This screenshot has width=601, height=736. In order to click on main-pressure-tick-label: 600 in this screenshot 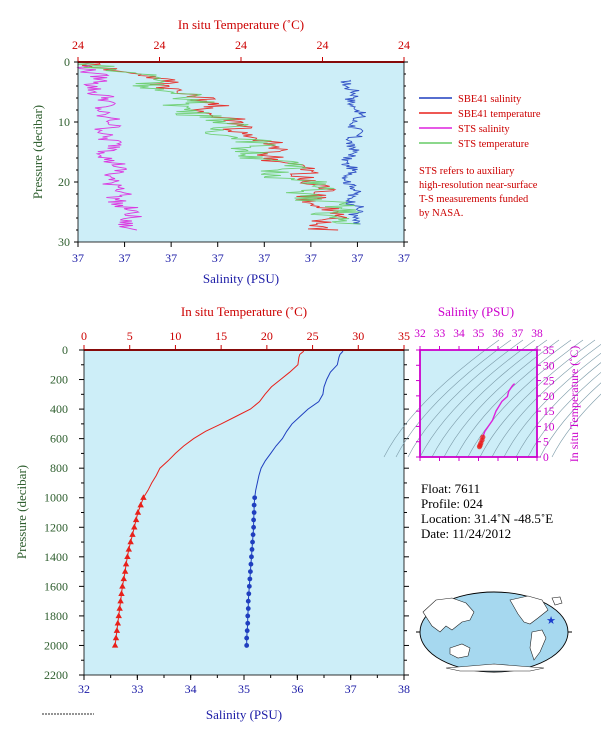, I will do `click(59, 439)`.